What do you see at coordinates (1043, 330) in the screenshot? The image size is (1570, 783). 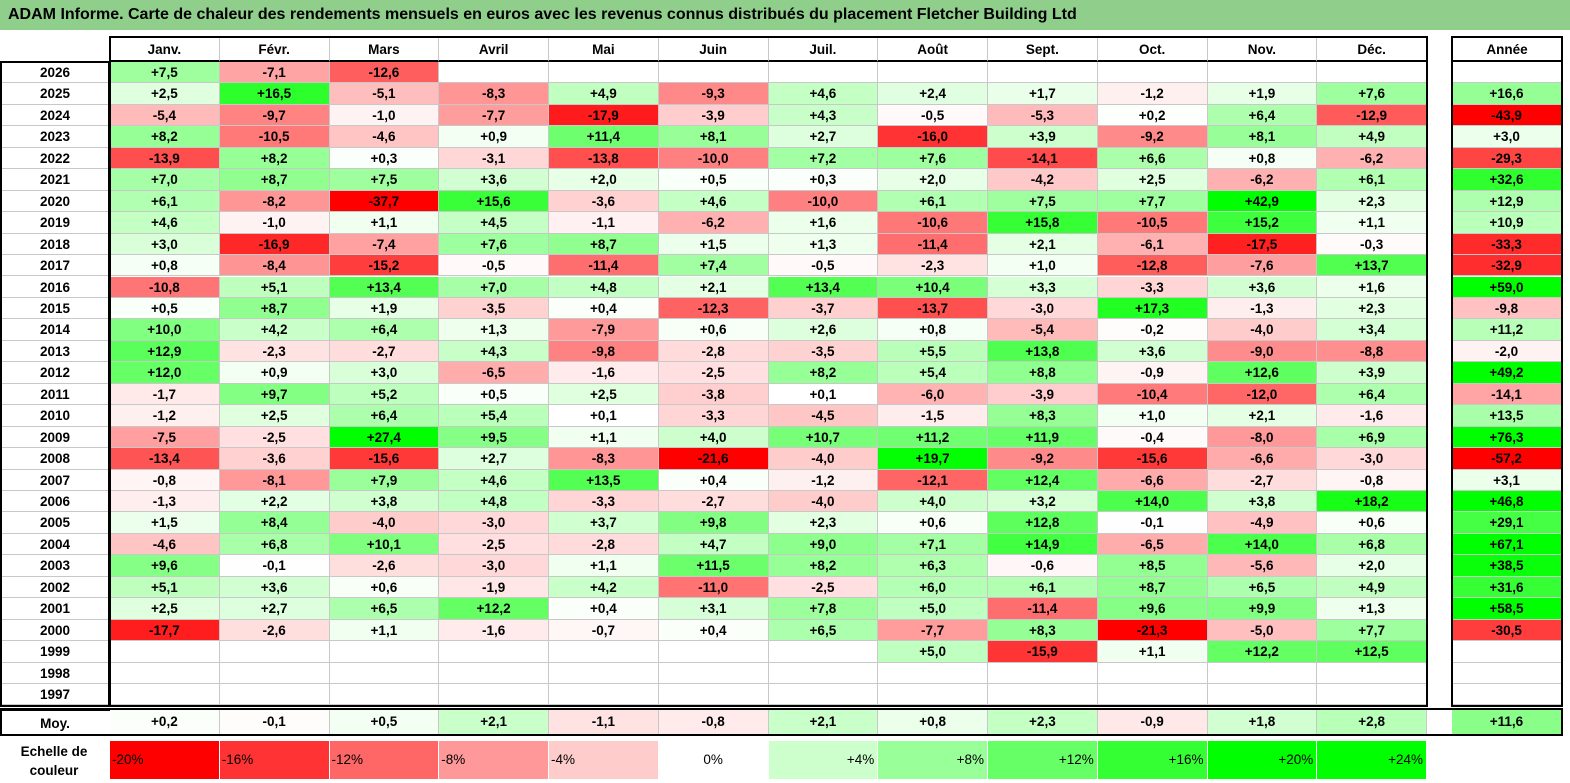 I see `heatmap-cell: -5,4` at bounding box center [1043, 330].